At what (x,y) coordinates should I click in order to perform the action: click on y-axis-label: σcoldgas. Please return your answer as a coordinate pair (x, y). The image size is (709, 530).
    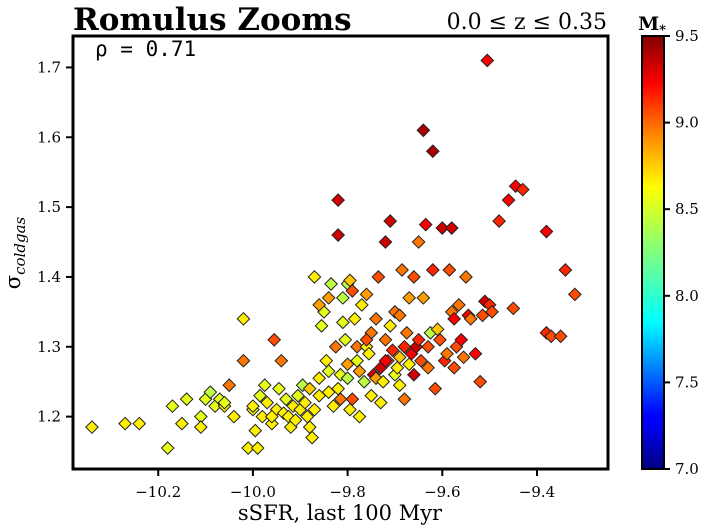
    Looking at the image, I should click on (15, 252).